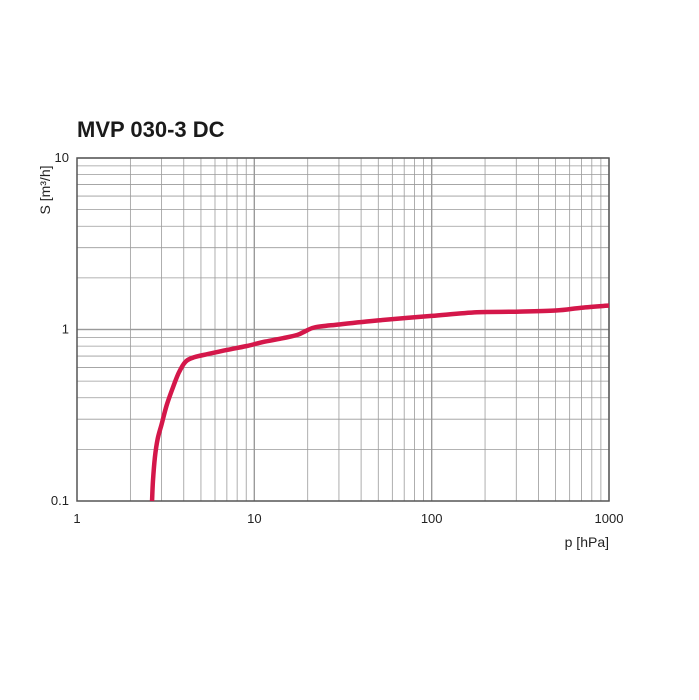 The height and width of the screenshot is (700, 699). What do you see at coordinates (65, 329) in the screenshot?
I see `y-tick-label: 1` at bounding box center [65, 329].